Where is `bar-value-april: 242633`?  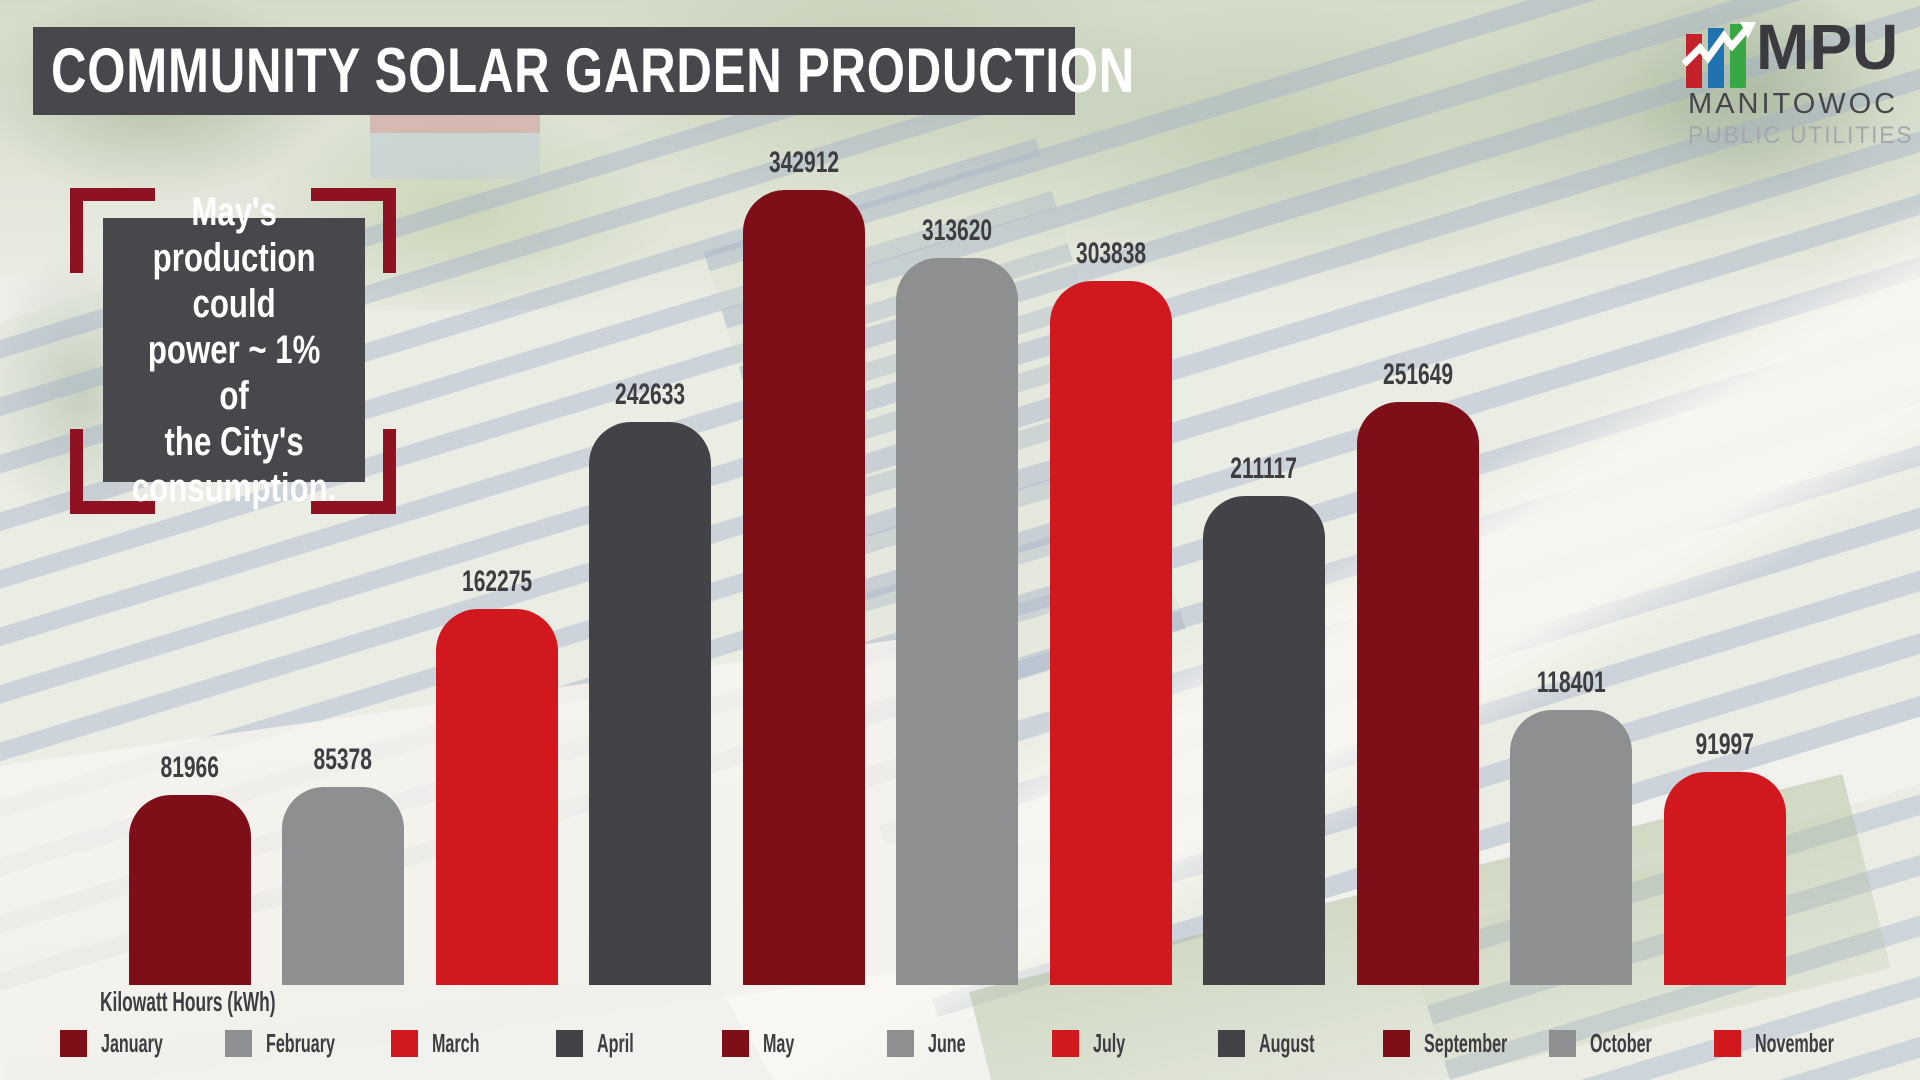
bar-value-april: 242633 is located at coordinates (650, 394).